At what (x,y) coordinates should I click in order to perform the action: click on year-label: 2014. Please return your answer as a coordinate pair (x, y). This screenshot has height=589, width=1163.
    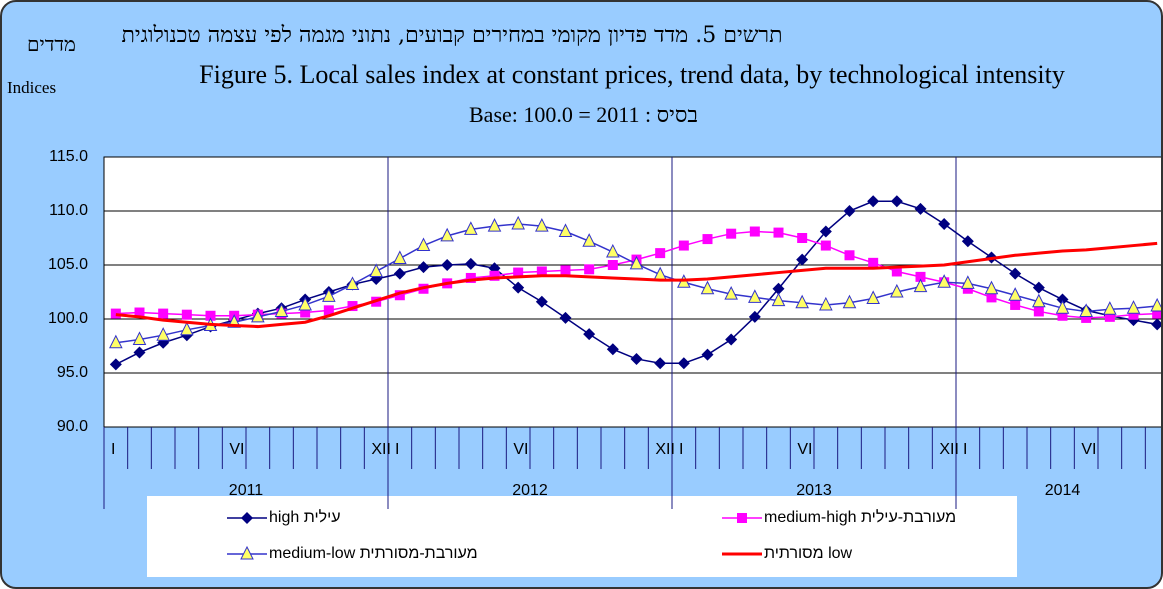
    Looking at the image, I should click on (1063, 490).